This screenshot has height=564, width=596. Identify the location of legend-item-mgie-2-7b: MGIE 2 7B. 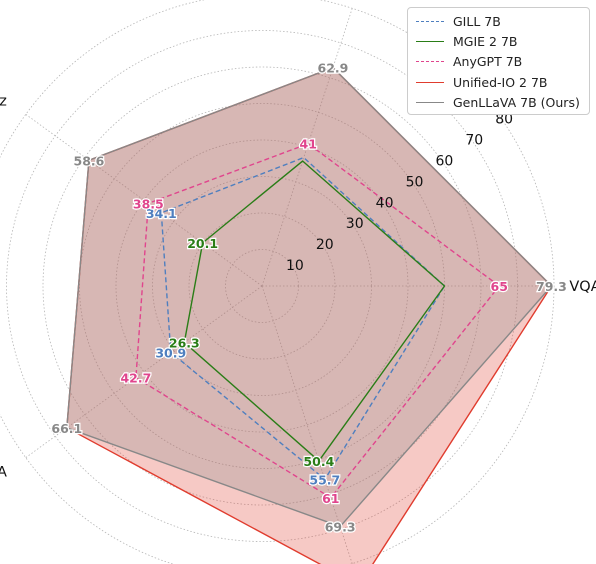
(498, 41).